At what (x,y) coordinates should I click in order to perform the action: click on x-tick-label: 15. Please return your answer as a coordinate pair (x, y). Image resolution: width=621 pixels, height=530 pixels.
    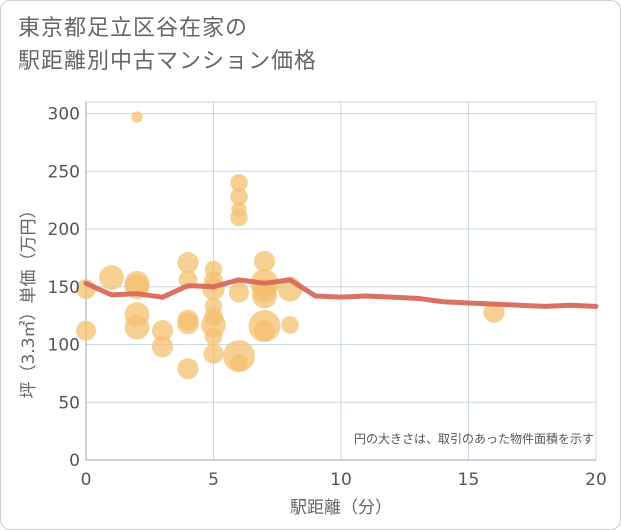
    Looking at the image, I should click on (469, 480).